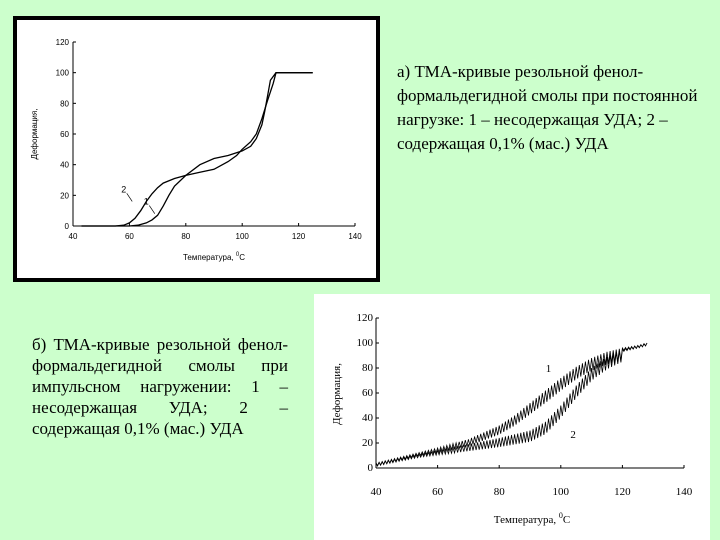  Describe the element at coordinates (243, 236) in the screenshot. I see `chart-a-xtick-label: 100` at that location.